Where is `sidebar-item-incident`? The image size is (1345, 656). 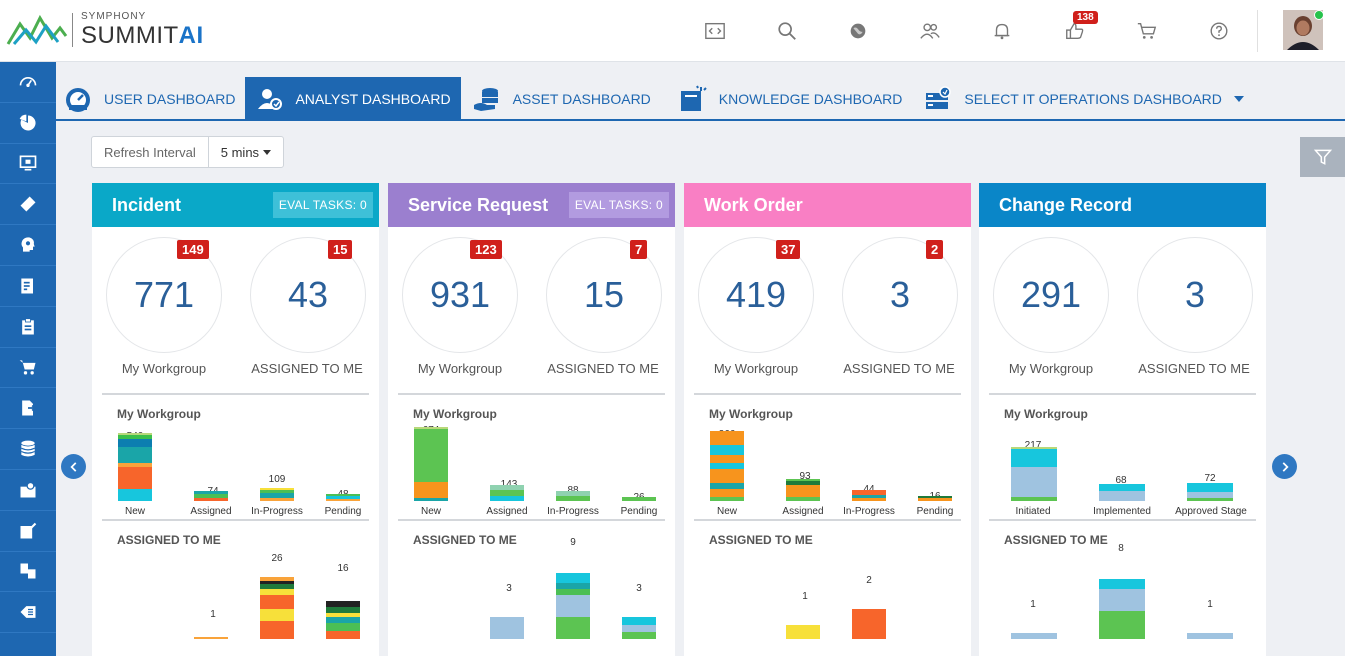 sidebar-item-incident is located at coordinates (28, 205).